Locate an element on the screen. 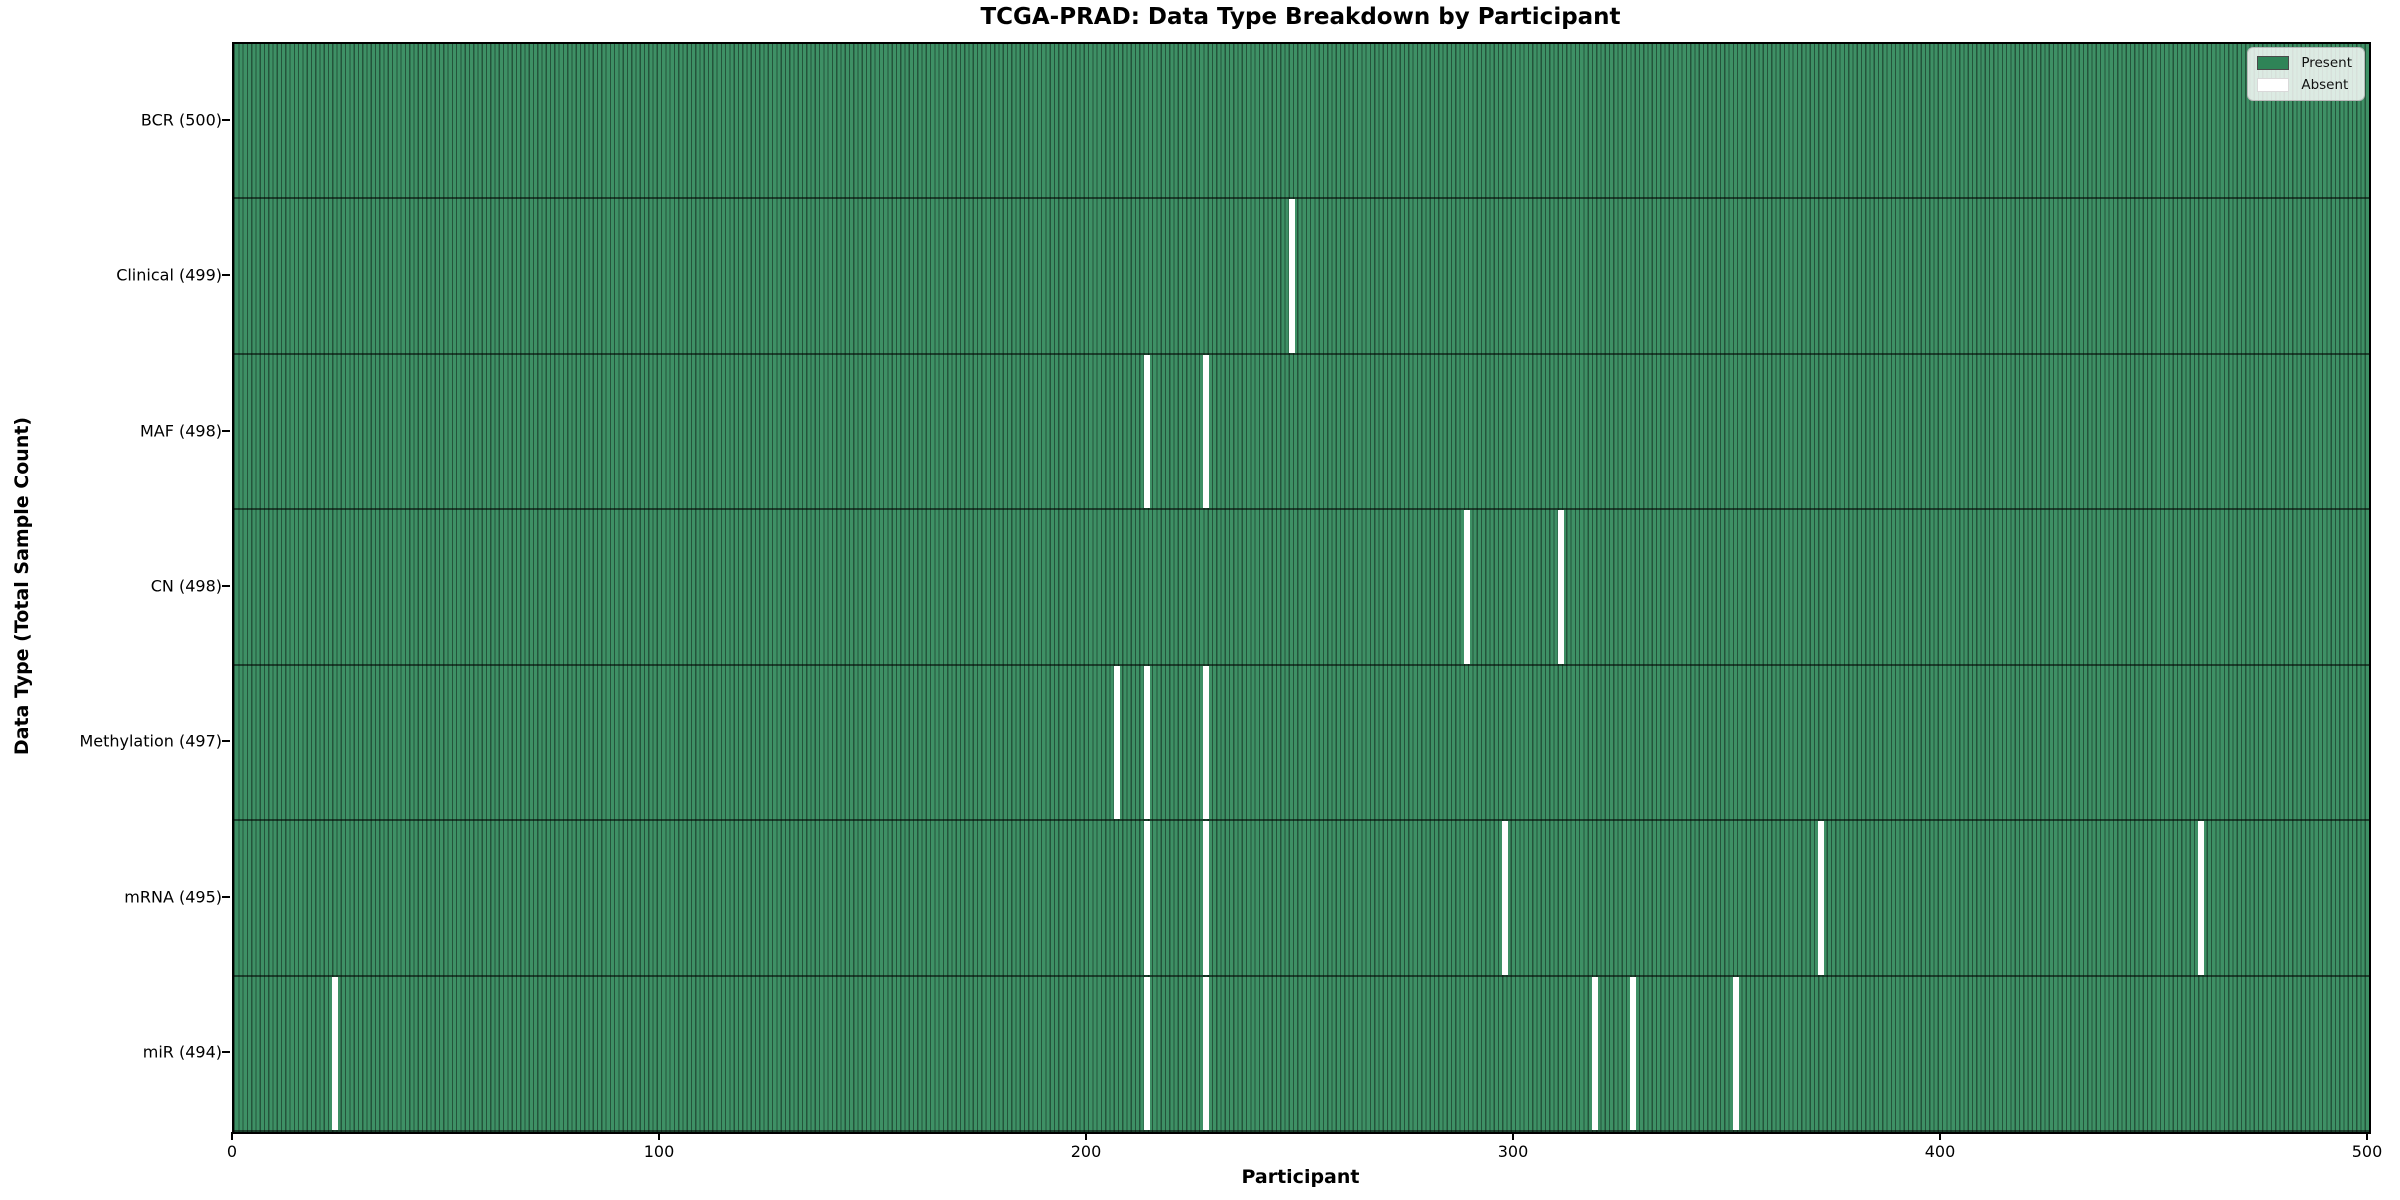  y-axis-label: Data Type (Total Sample Count) is located at coordinates (22, 586).